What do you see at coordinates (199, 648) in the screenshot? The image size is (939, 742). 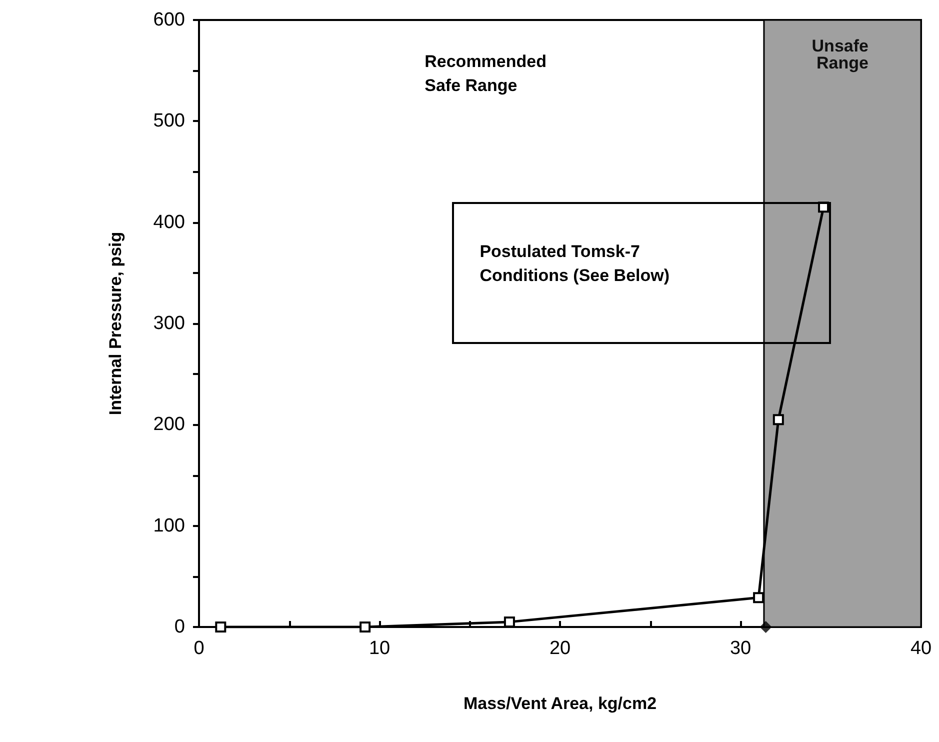 I see `x-tick-label: 0` at bounding box center [199, 648].